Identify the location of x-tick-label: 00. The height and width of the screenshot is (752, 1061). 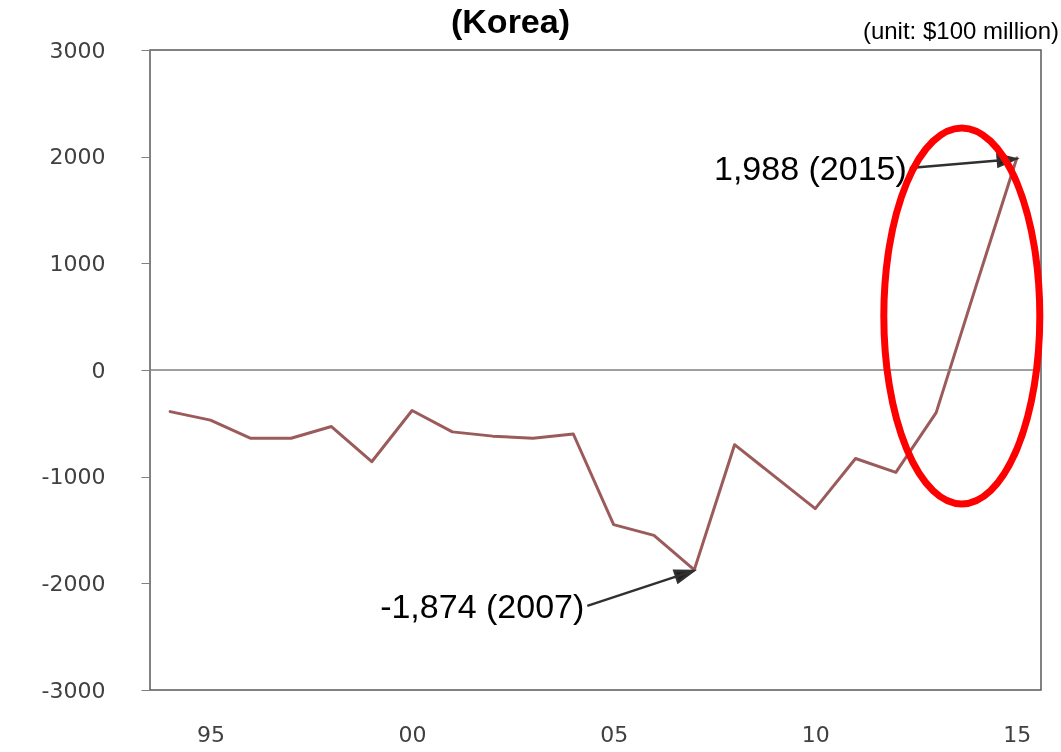
(412, 734).